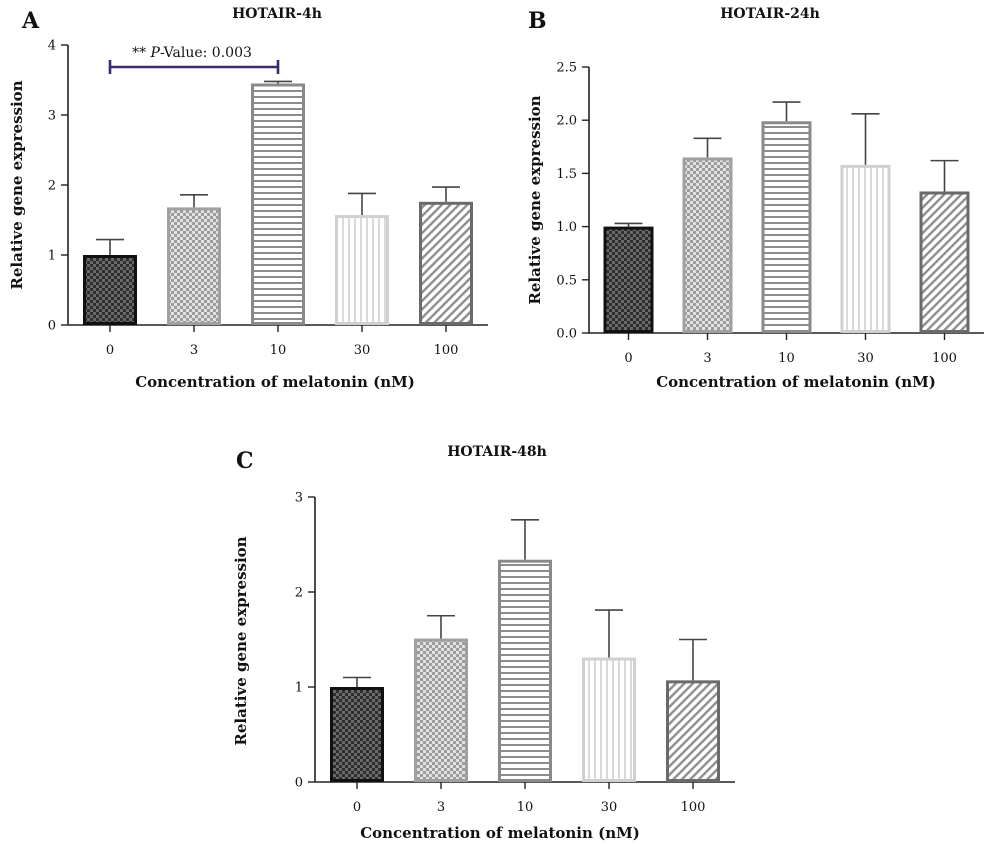 The height and width of the screenshot is (844, 1000). What do you see at coordinates (535, 199) in the screenshot?
I see `y-axis-label-b: Relative gene expression` at bounding box center [535, 199].